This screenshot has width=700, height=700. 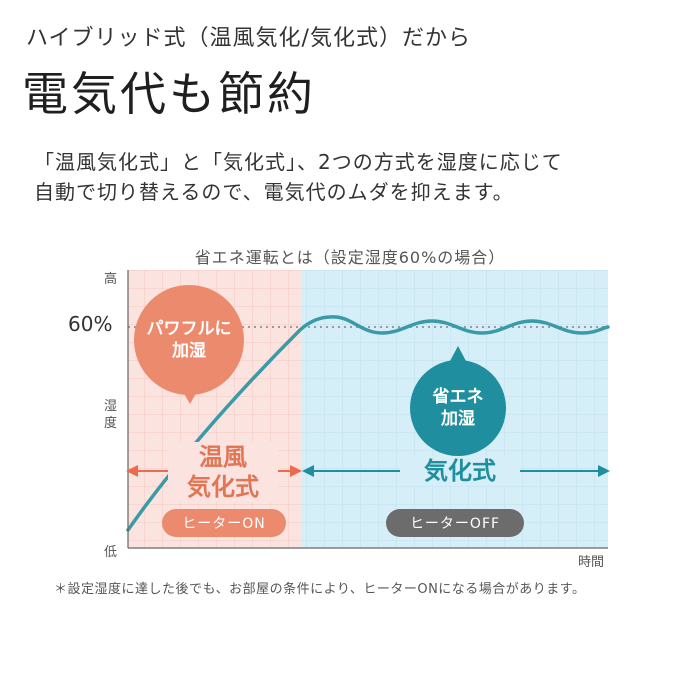 I want to click on heater-off-badge: ヒーターOFF, so click(x=455, y=523).